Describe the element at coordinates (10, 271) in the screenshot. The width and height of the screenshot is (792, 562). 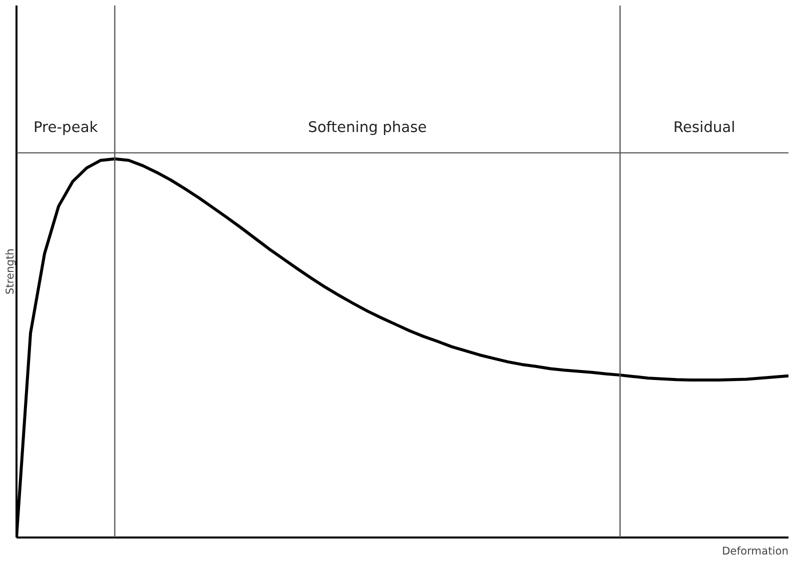
I see `y-axis-title: Strength` at that location.